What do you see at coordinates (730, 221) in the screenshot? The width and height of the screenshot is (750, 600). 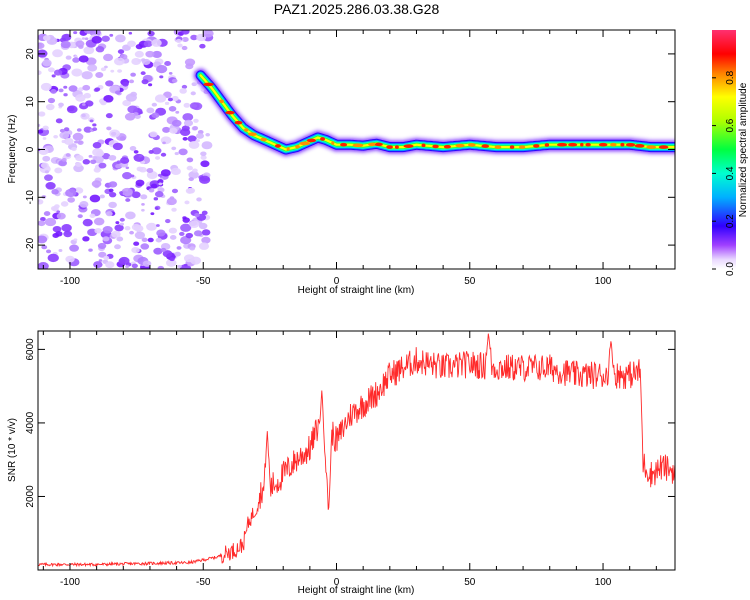 I see `colorbar-tick-label: 0.2` at bounding box center [730, 221].